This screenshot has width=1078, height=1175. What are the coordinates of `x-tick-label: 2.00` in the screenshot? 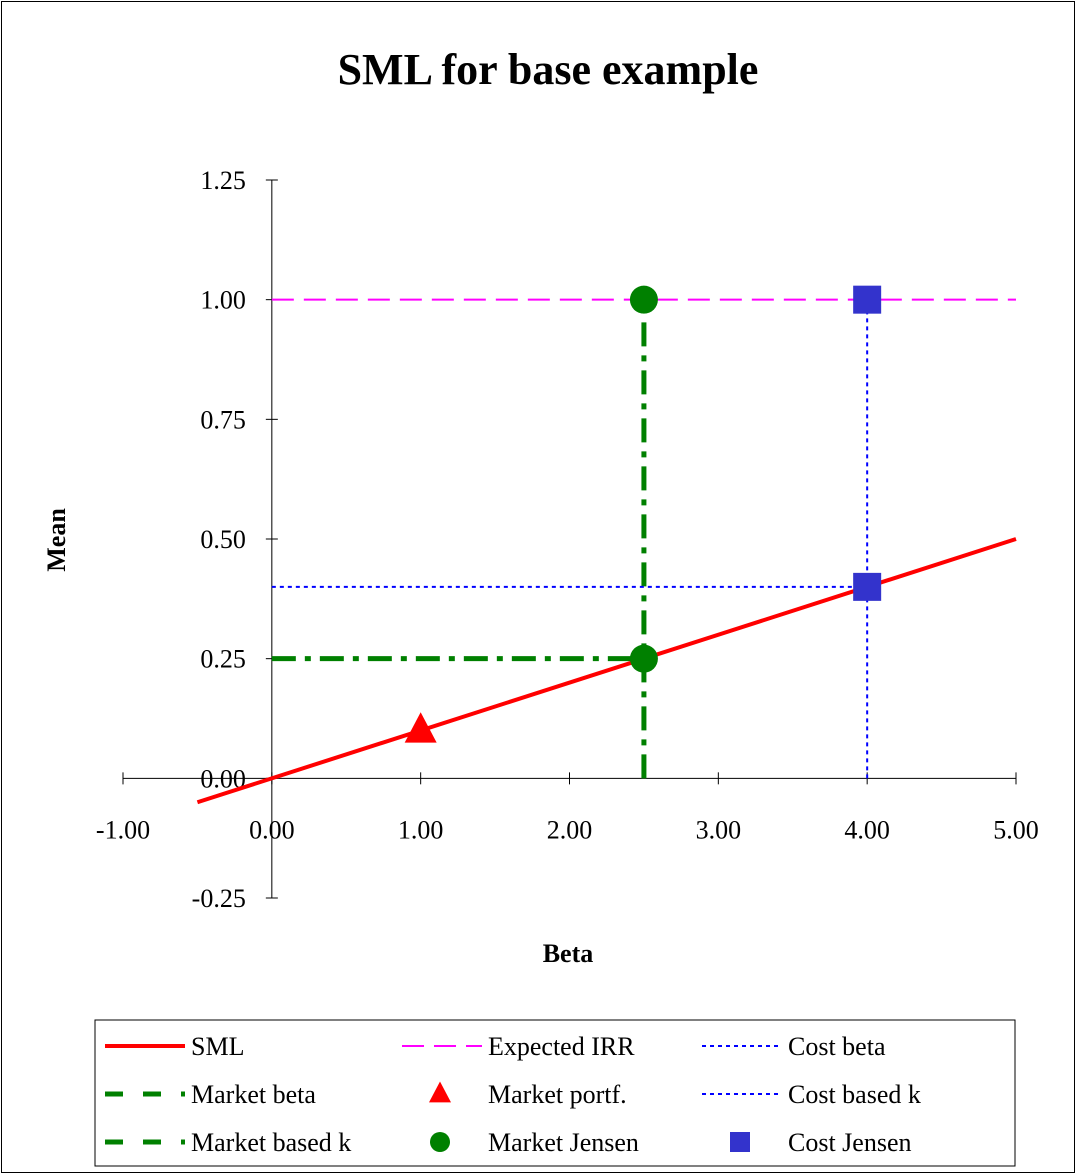 It's located at (570, 829).